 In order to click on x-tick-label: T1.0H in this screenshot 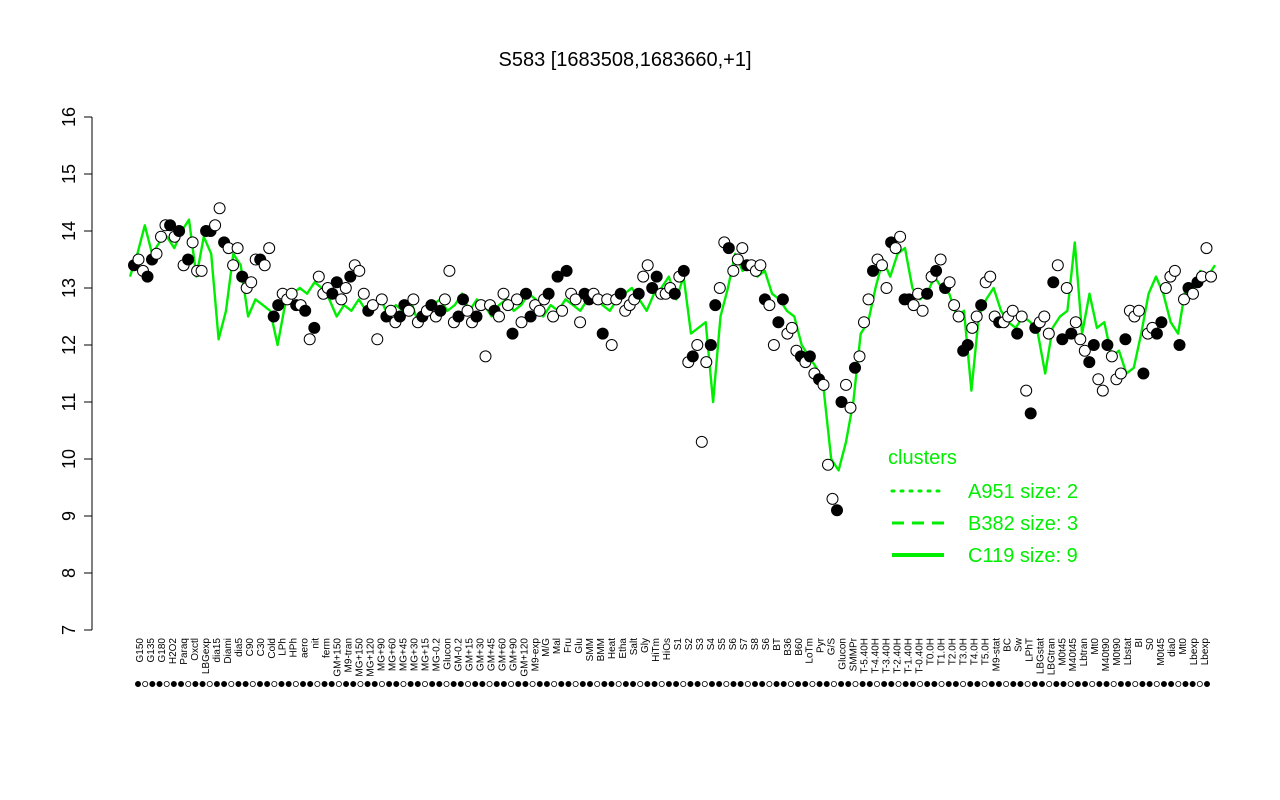, I will do `click(941, 651)`.